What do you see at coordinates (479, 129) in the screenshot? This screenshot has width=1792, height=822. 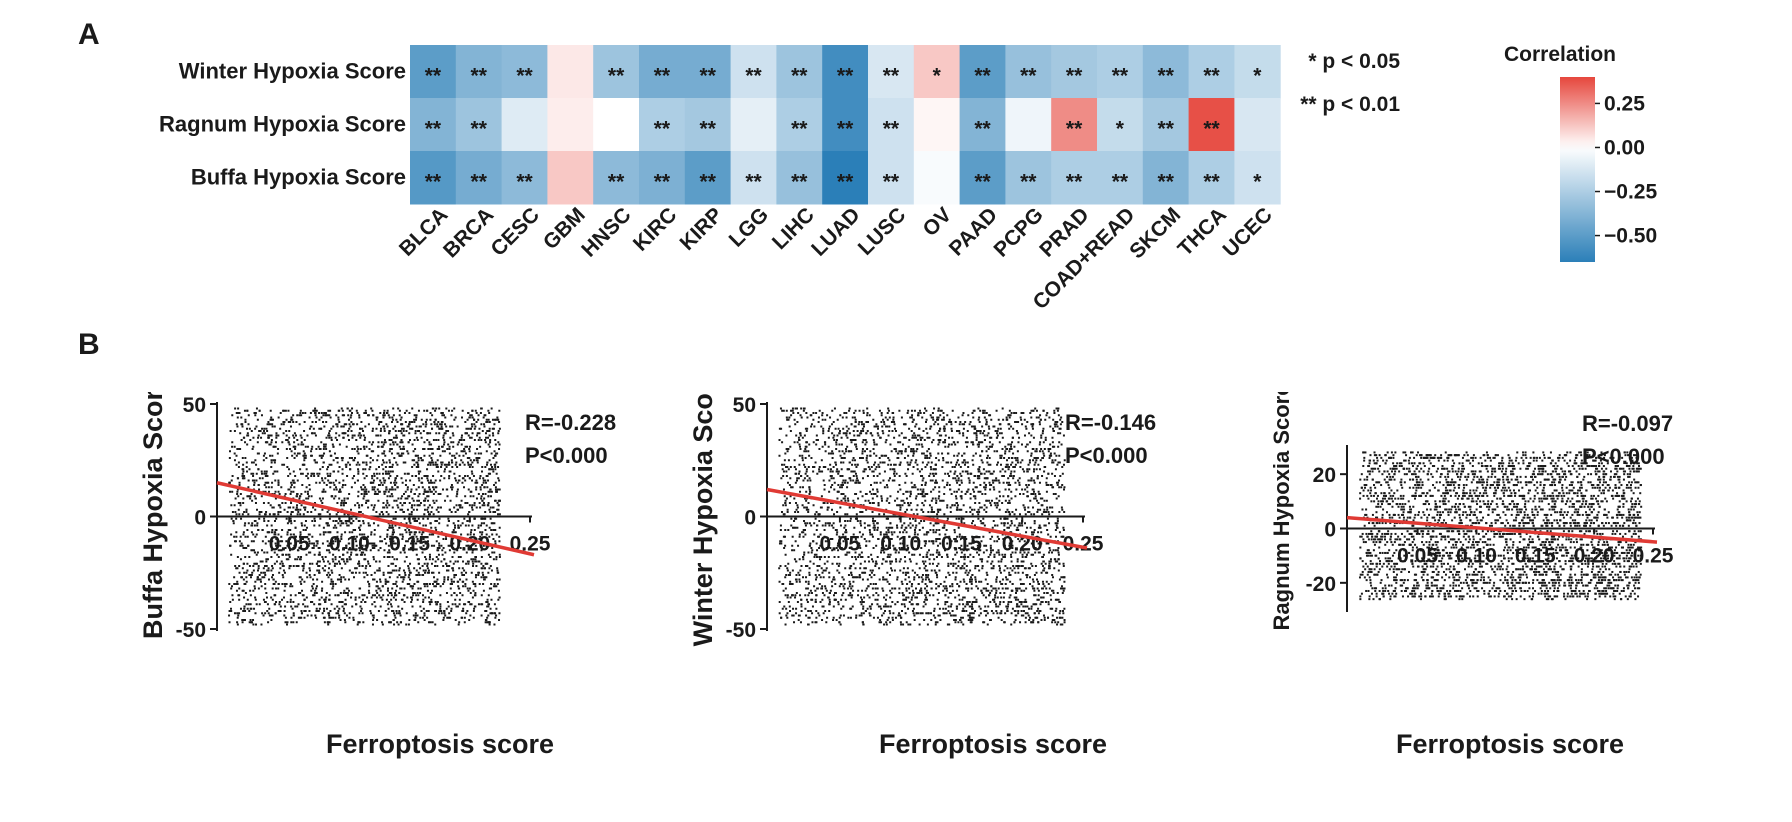 I see `significance-mark: **` at bounding box center [479, 129].